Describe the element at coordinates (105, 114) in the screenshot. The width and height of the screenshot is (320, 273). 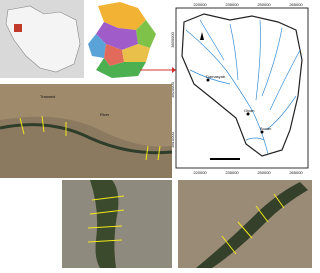
I see `photo-label: River` at that location.